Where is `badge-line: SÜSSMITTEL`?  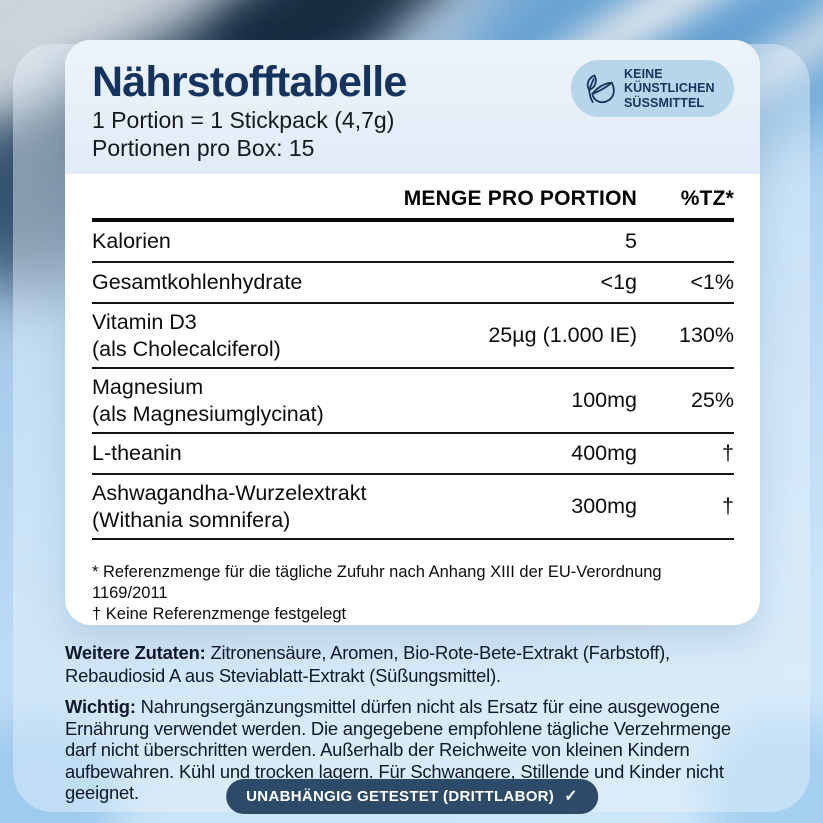
badge-line: SÜSSMITTEL is located at coordinates (664, 102).